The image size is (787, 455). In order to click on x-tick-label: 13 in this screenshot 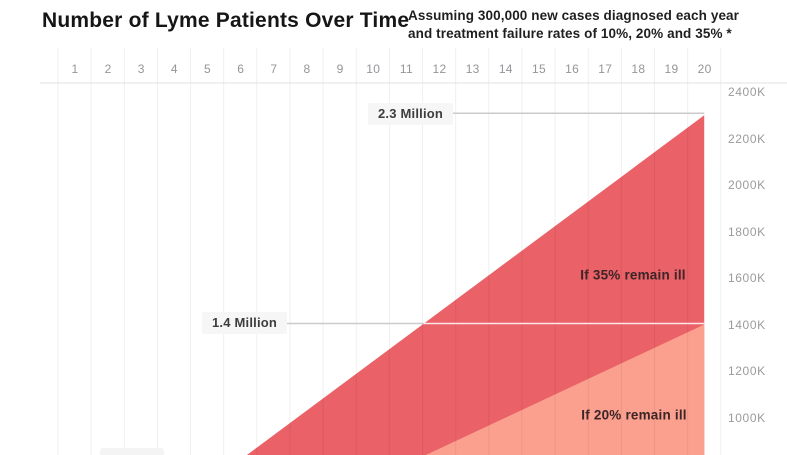, I will do `click(472, 69)`.